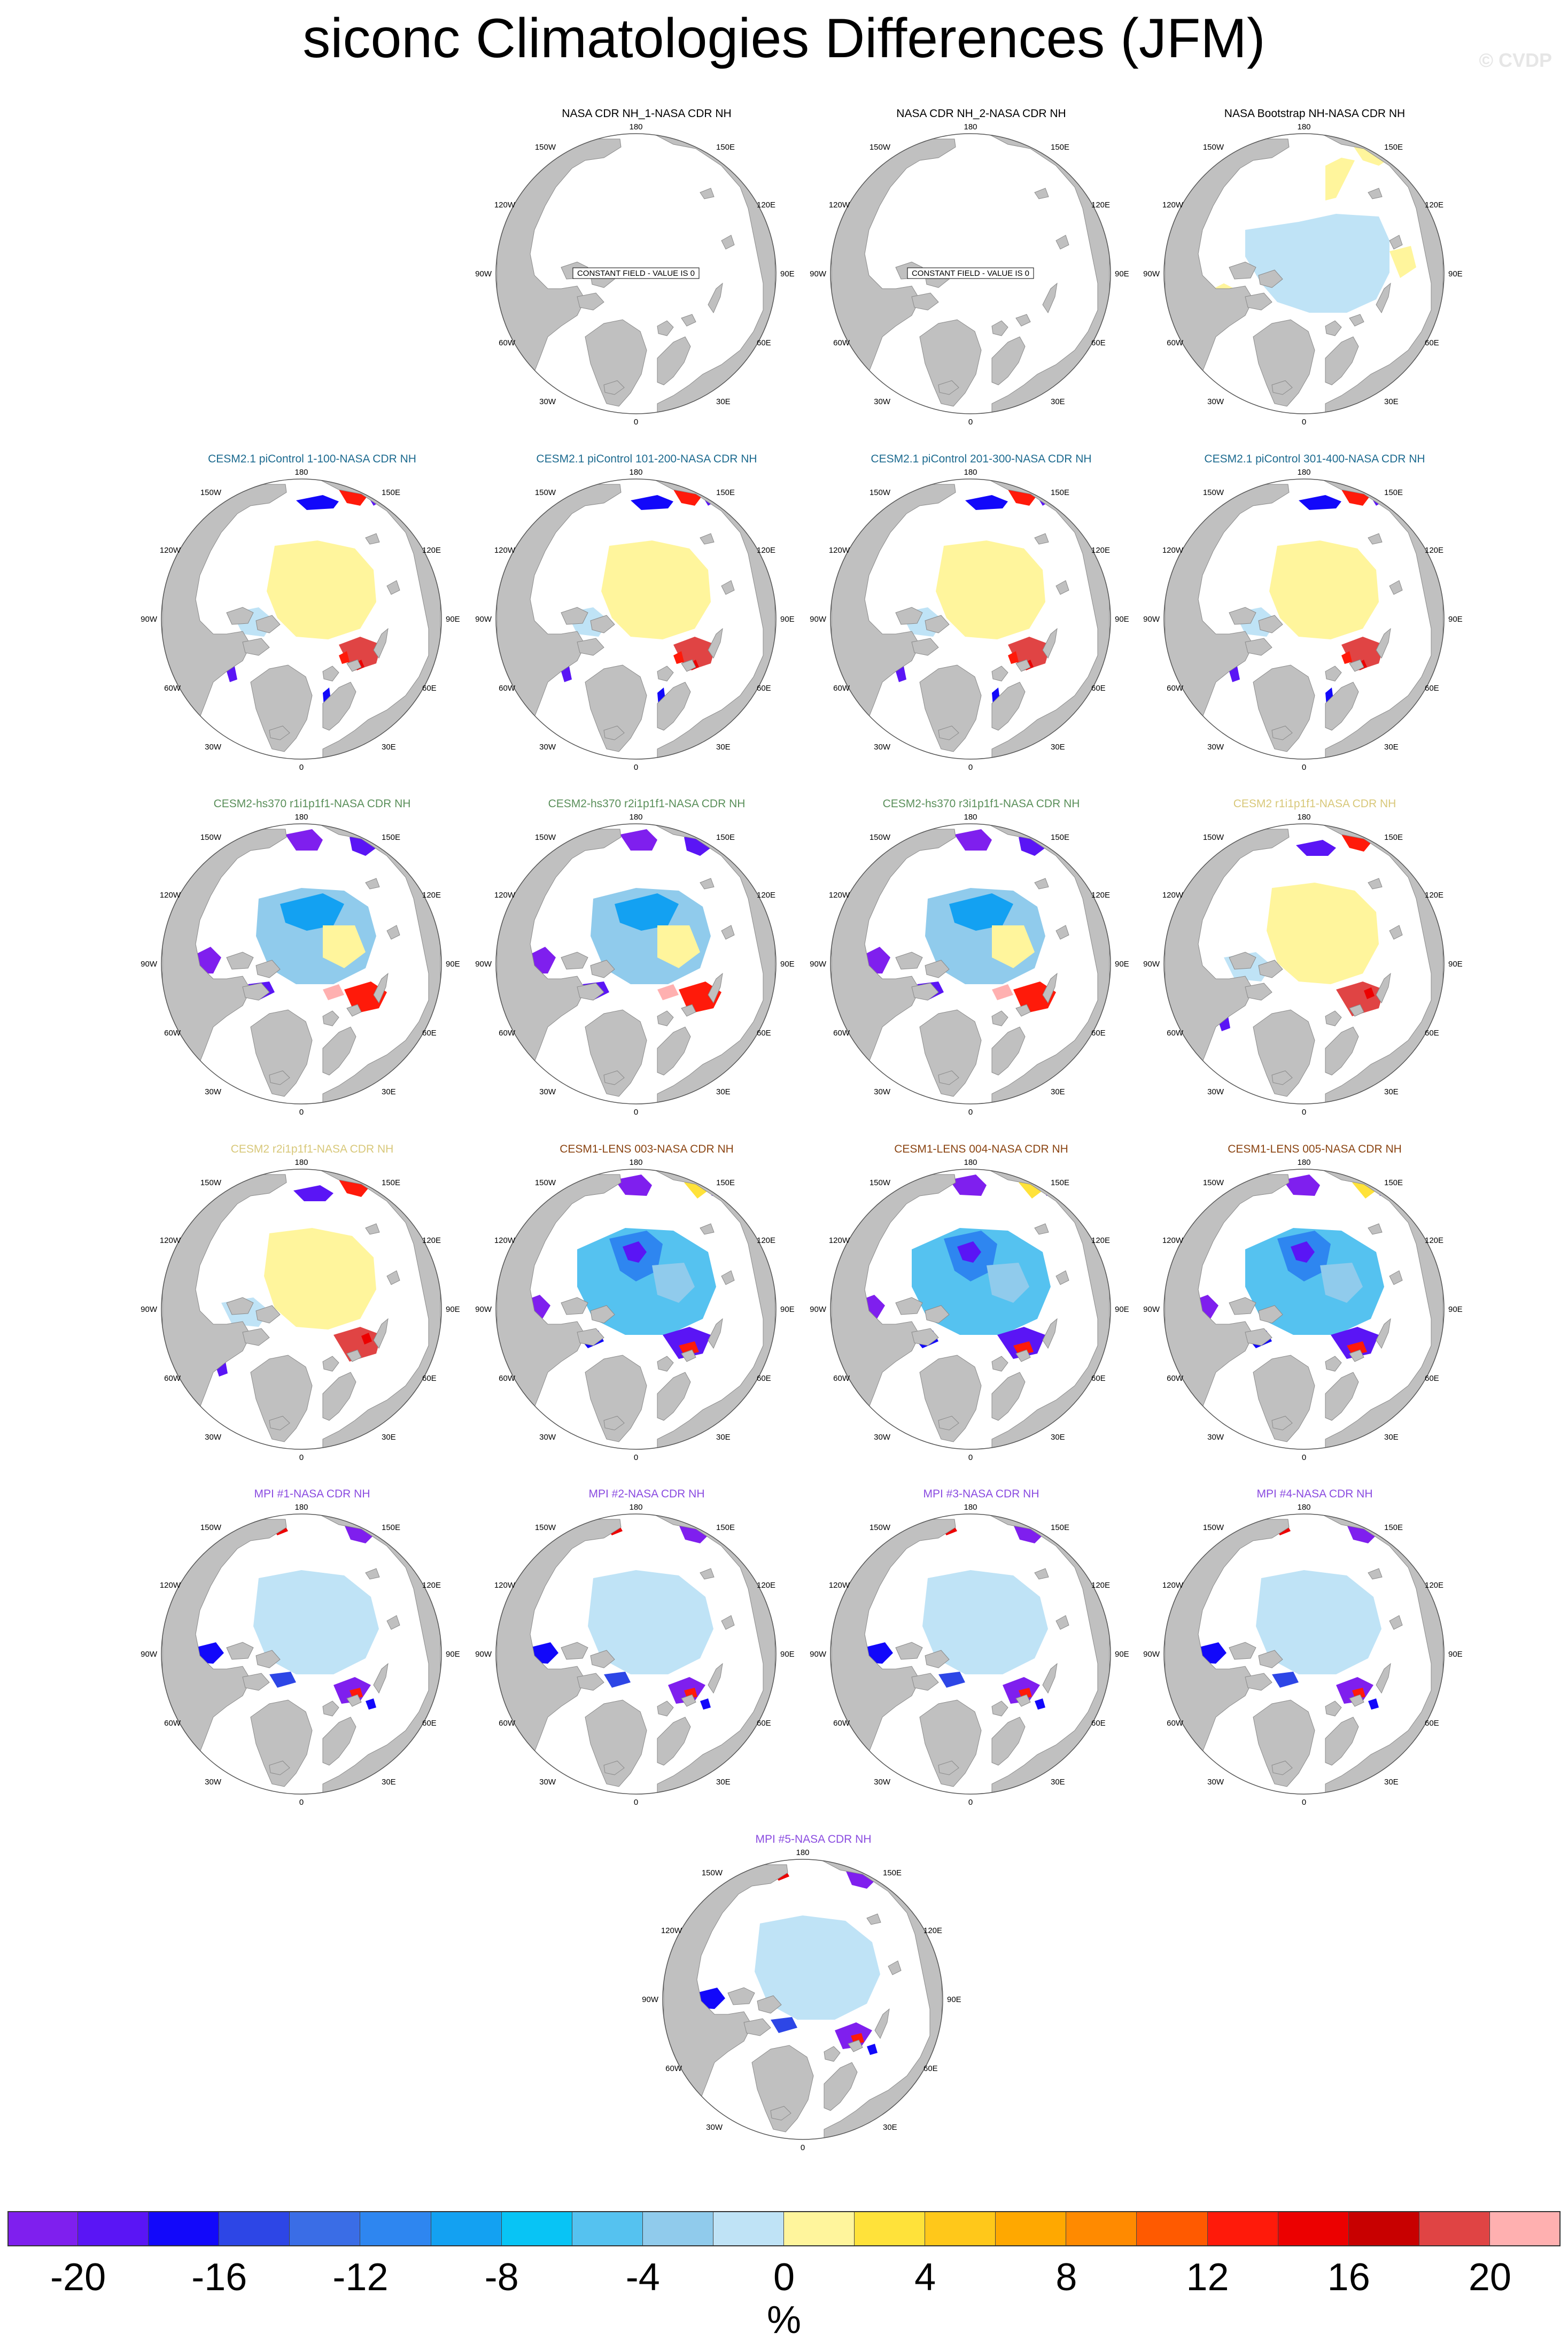 The width and height of the screenshot is (1568, 2349). I want to click on colorbar-tick-label: 0, so click(784, 2277).